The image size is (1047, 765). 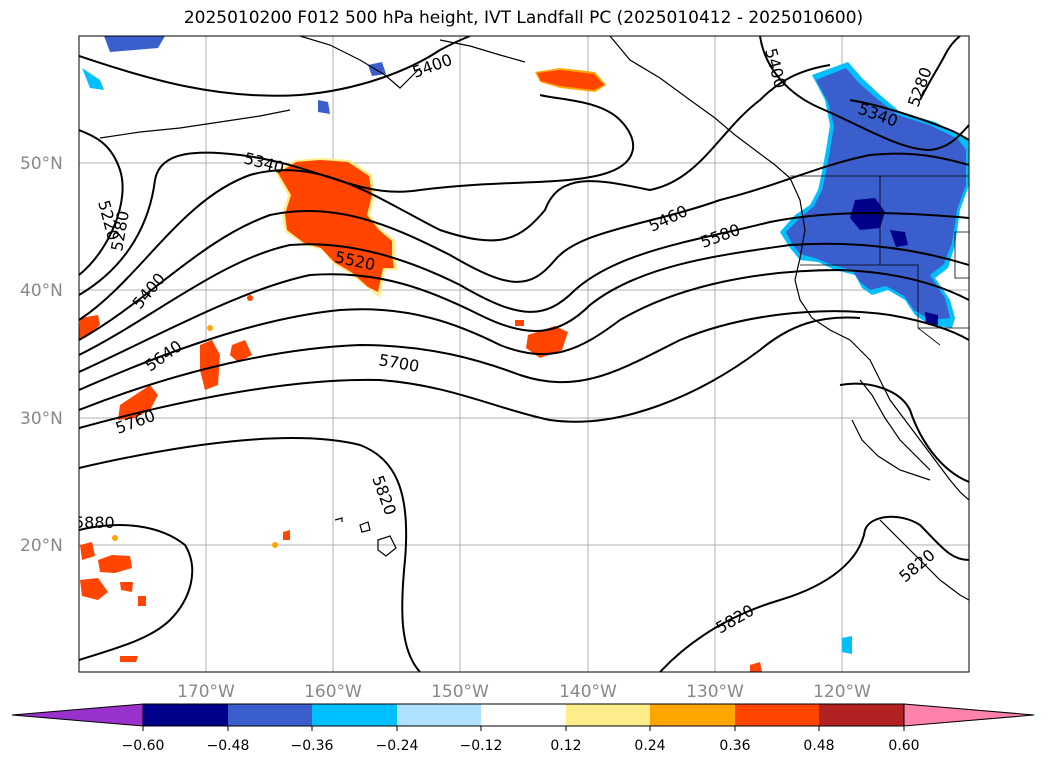 I want to click on lon-label: 130°W, so click(x=715, y=692).